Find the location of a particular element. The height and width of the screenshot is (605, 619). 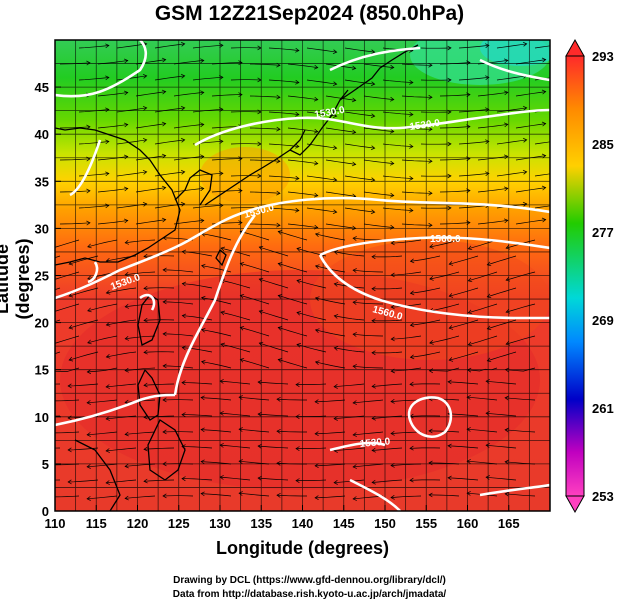

y-tick-label: 35 is located at coordinates (42, 181).